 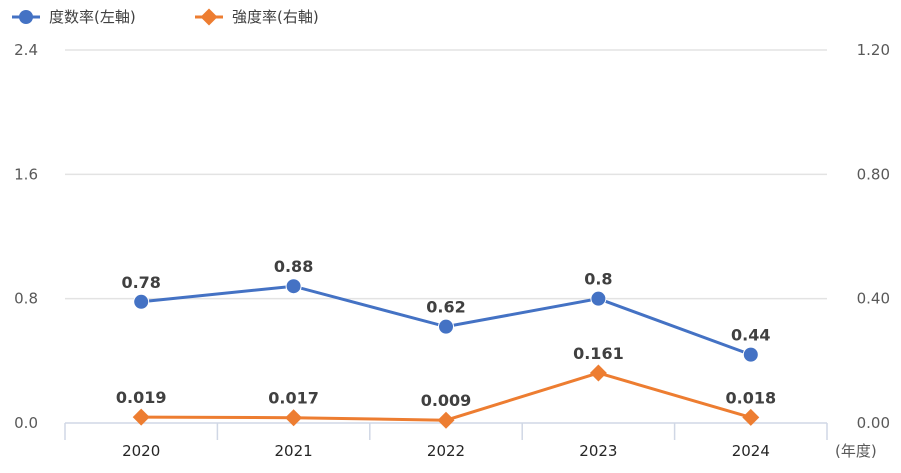 I want to click on data-label: 0.62, so click(x=445, y=307).